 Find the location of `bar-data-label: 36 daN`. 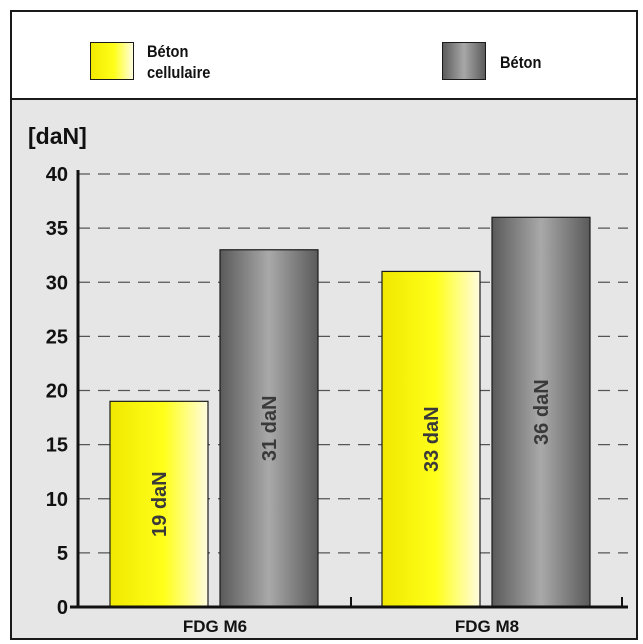

bar-data-label: 36 daN is located at coordinates (542, 412).